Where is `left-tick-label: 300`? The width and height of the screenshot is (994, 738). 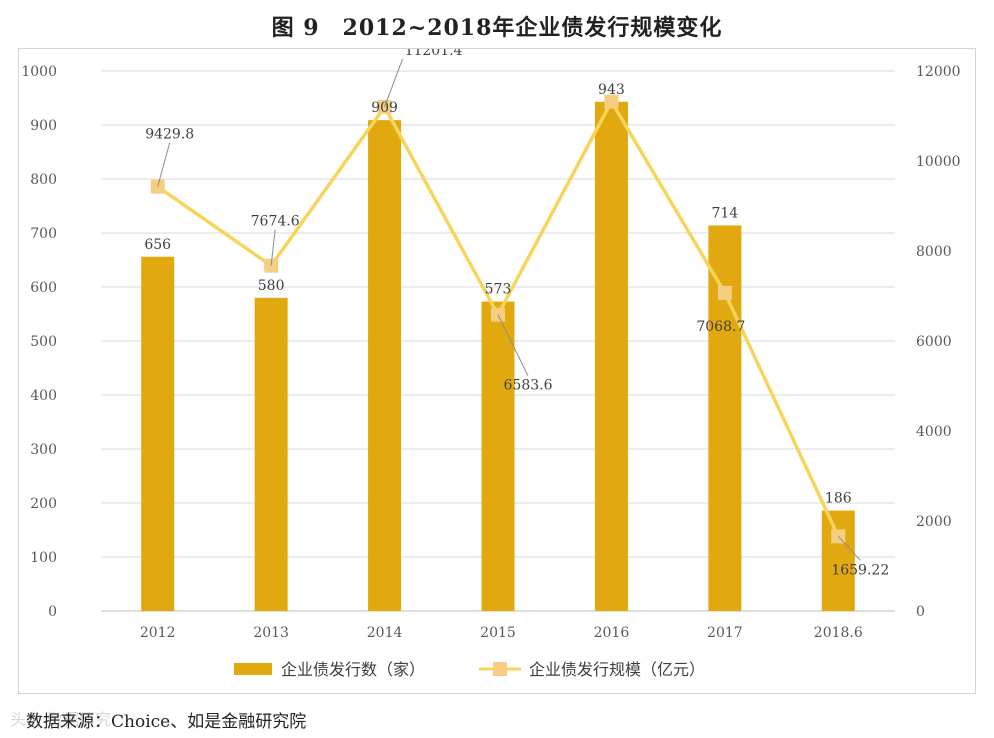
left-tick-label: 300 is located at coordinates (43, 450).